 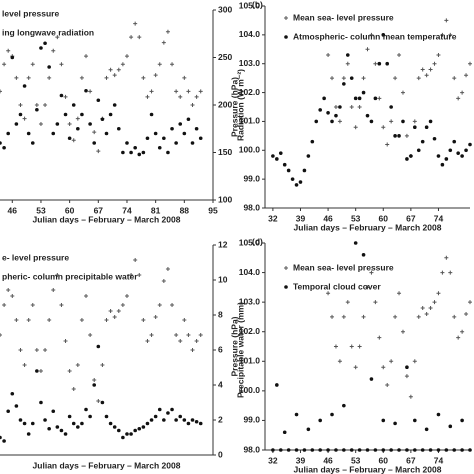 I want to click on legend-label: Mean sea- level pressure, so click(x=343, y=267).